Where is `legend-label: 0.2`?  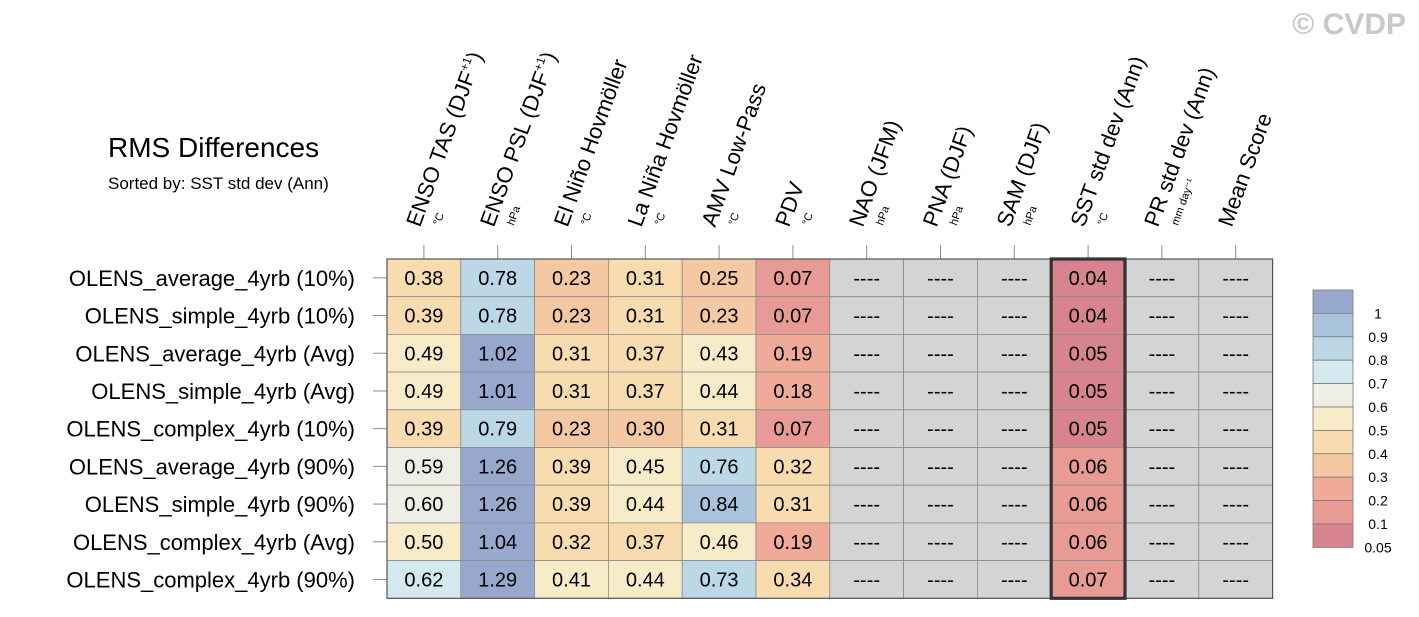
legend-label: 0.2 is located at coordinates (1378, 501).